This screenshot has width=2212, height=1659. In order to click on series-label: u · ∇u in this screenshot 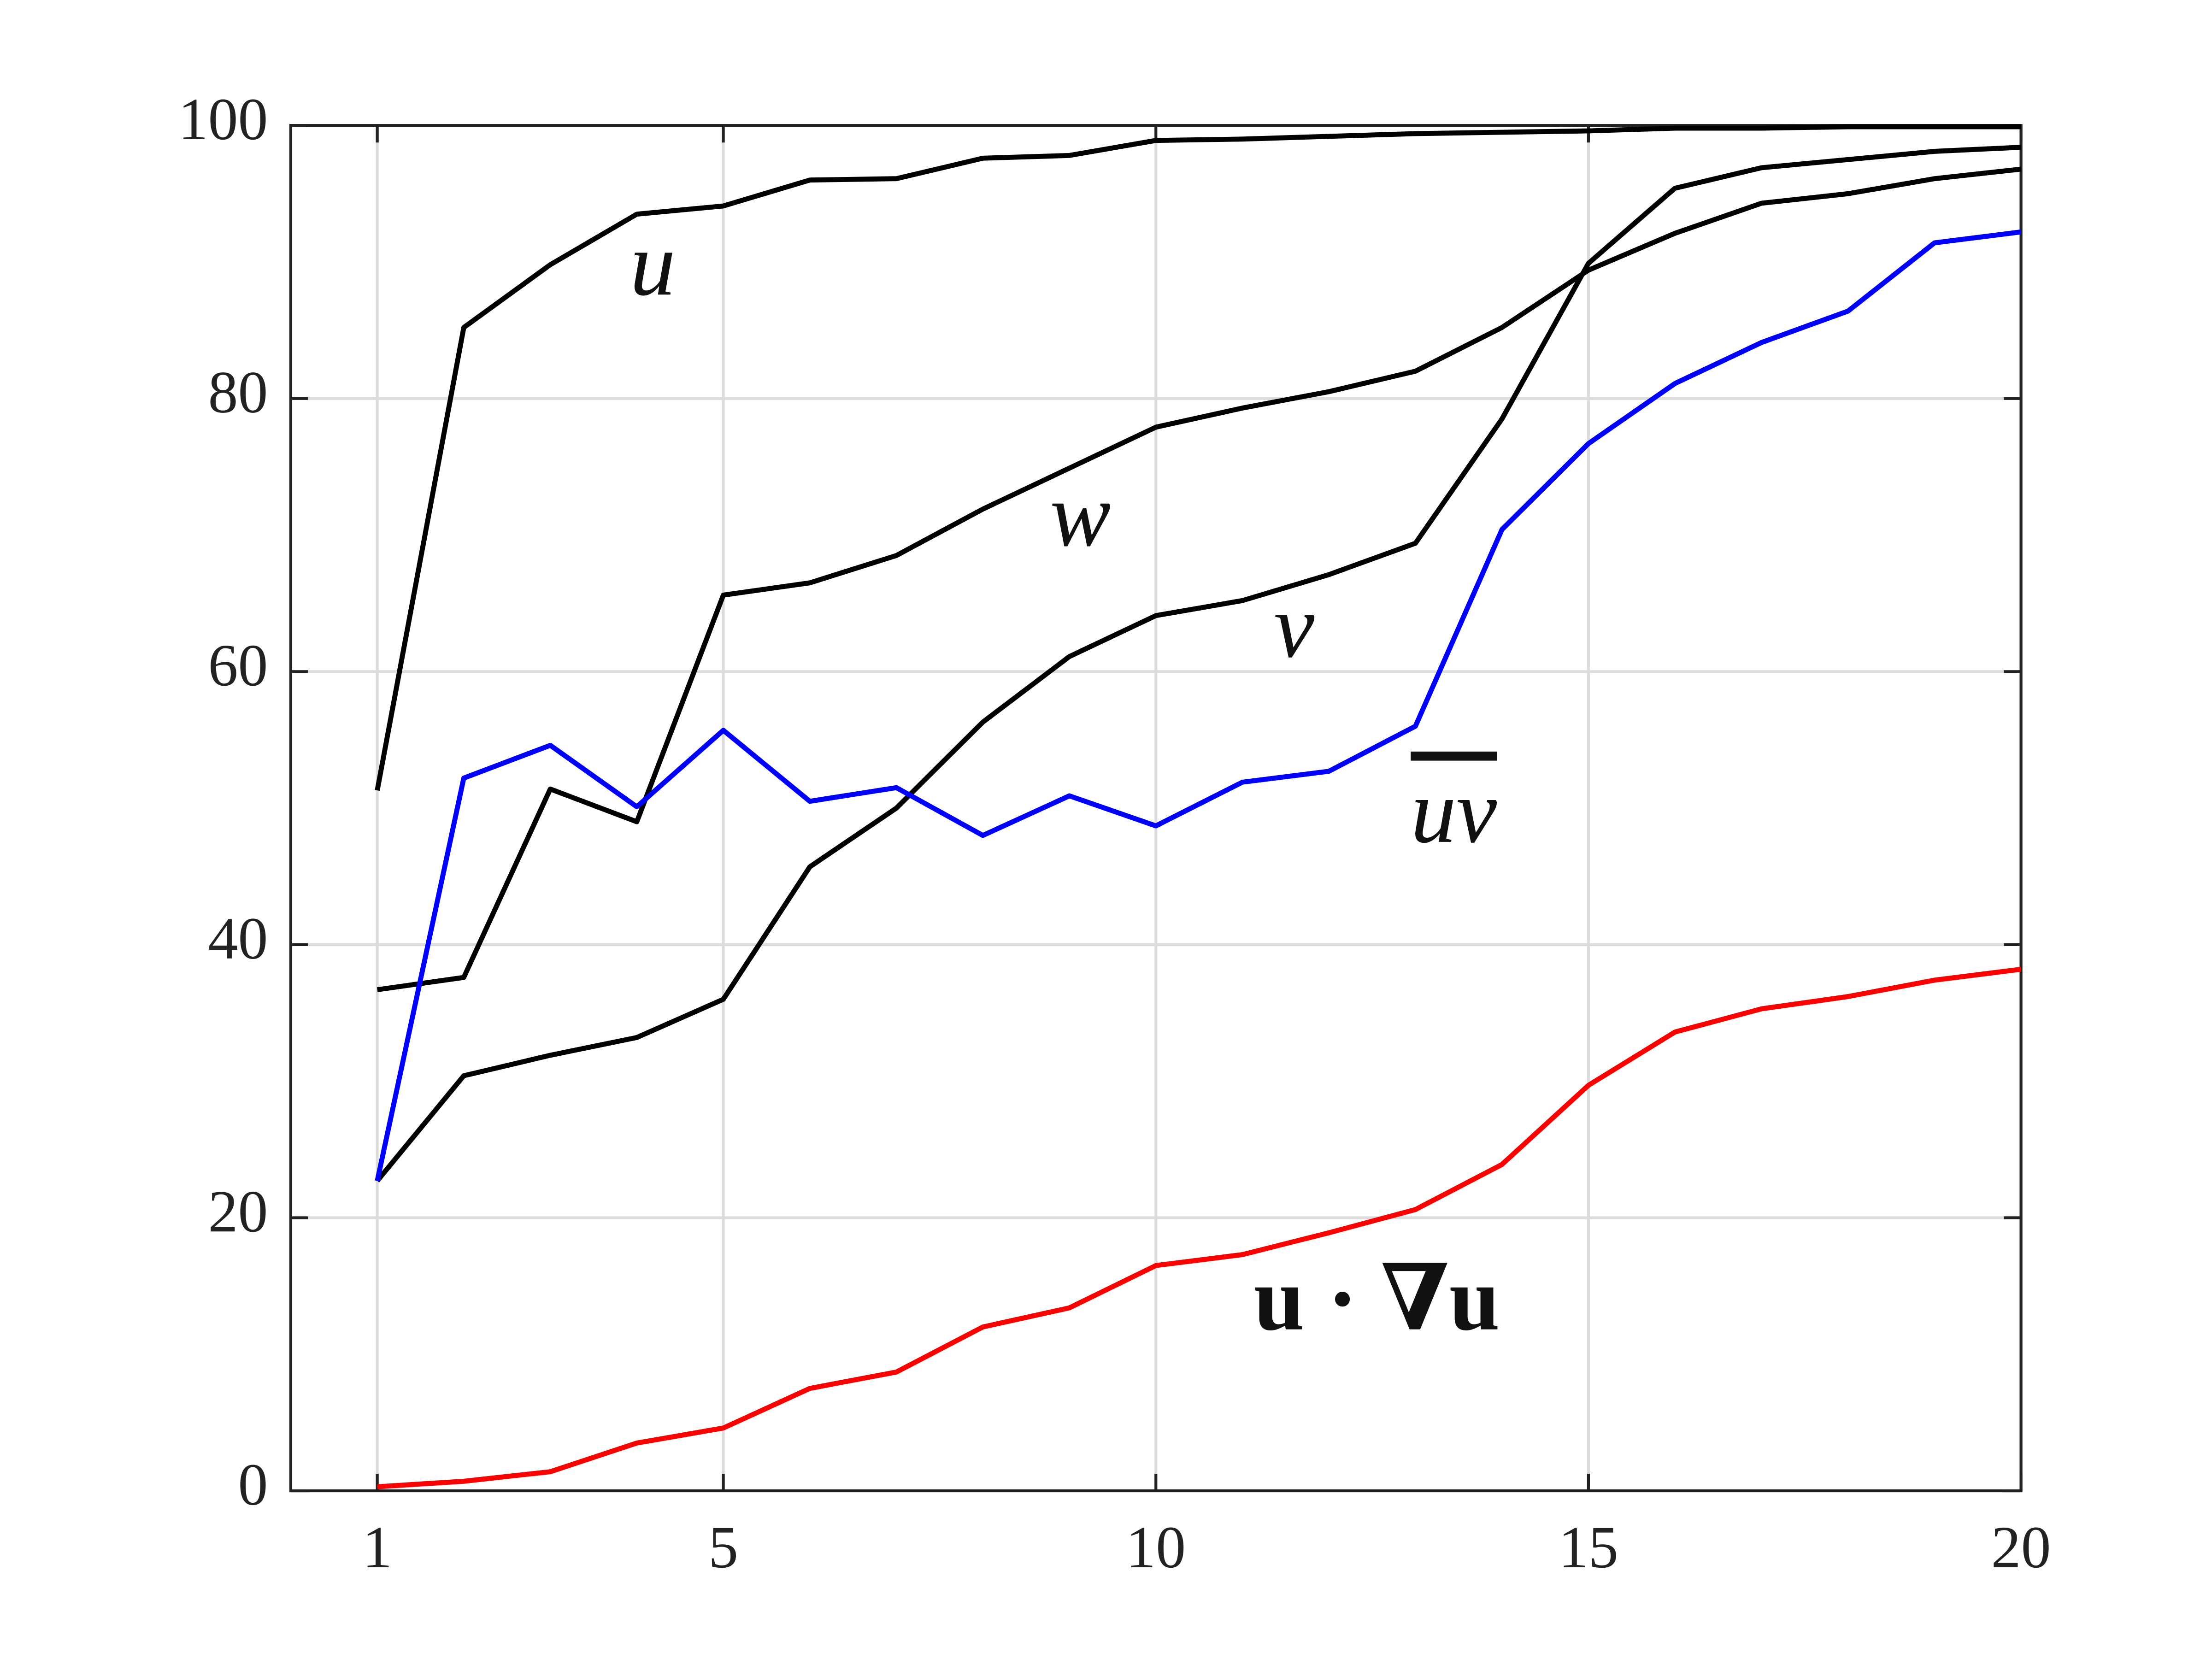, I will do `click(1377, 1298)`.